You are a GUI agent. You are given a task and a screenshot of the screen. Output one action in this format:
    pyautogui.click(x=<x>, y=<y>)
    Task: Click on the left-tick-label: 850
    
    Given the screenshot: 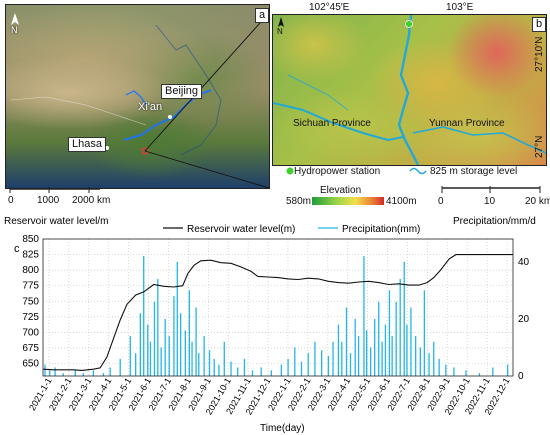 What is the action you would take?
    pyautogui.click(x=30, y=239)
    